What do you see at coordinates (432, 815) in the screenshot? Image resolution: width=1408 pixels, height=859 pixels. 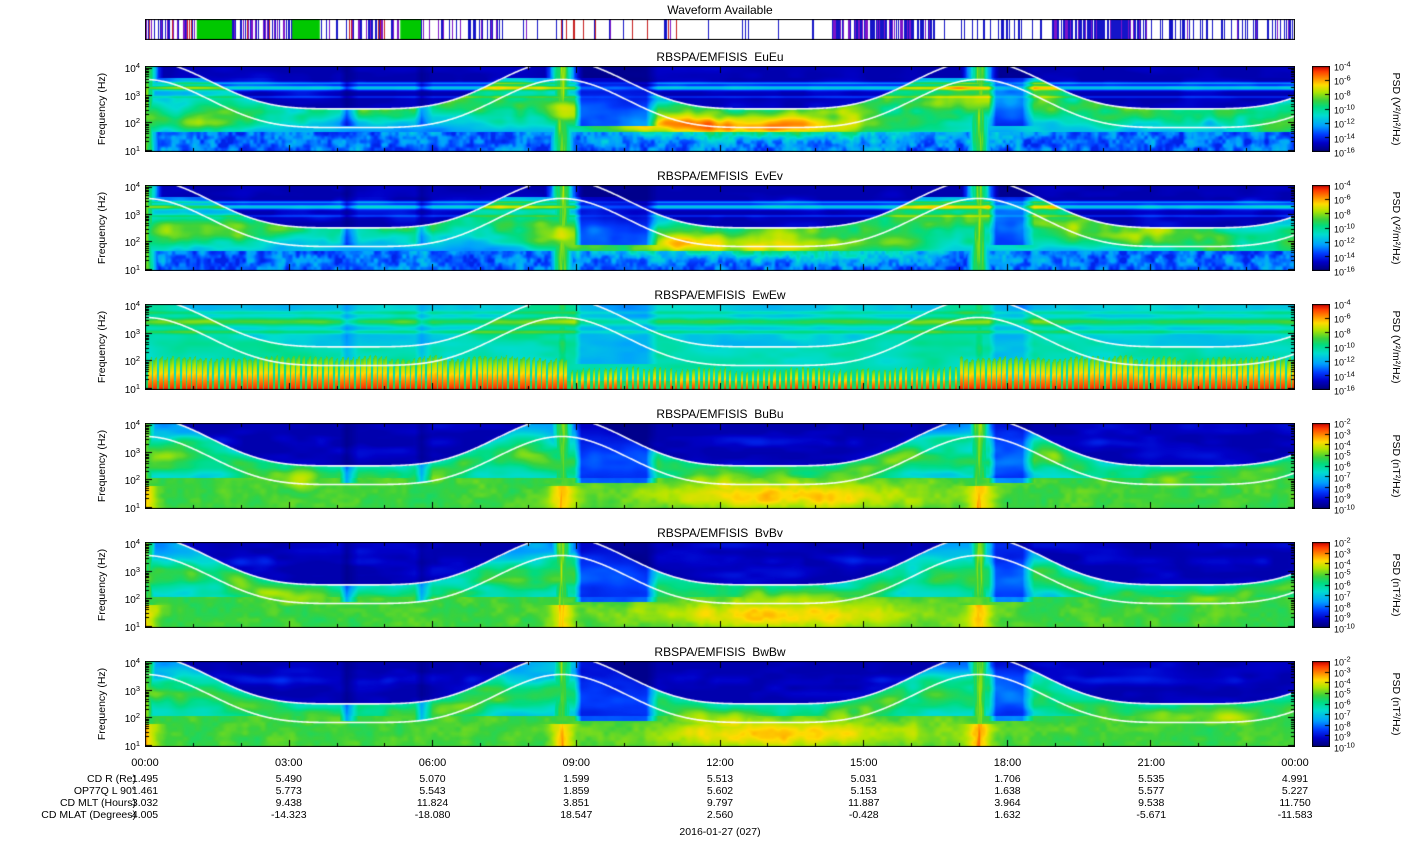 I see `ephemeris-value: -18.080` at bounding box center [432, 815].